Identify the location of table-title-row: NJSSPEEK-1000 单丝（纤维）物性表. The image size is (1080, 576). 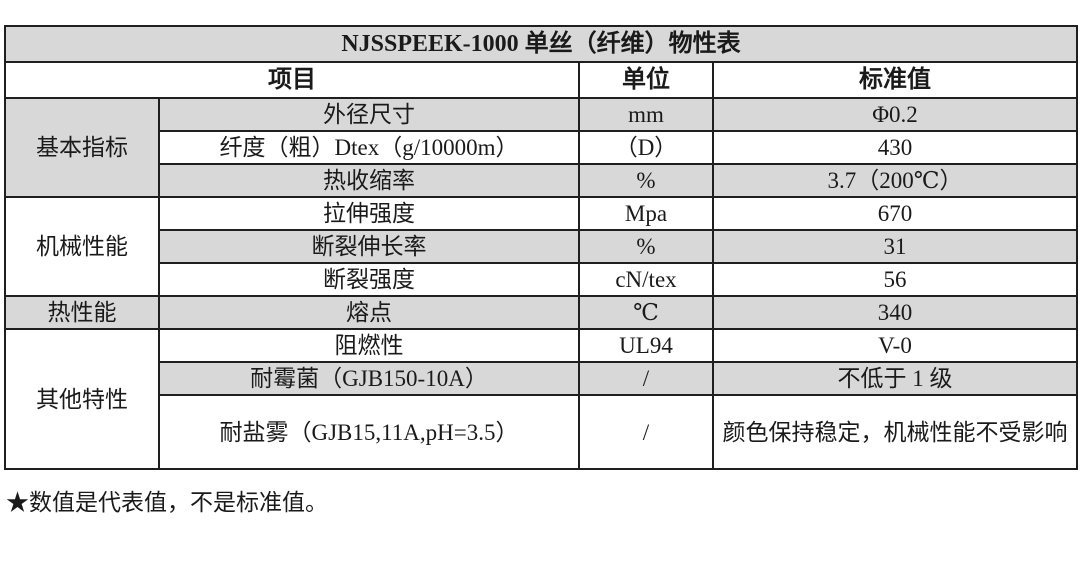
(541, 44).